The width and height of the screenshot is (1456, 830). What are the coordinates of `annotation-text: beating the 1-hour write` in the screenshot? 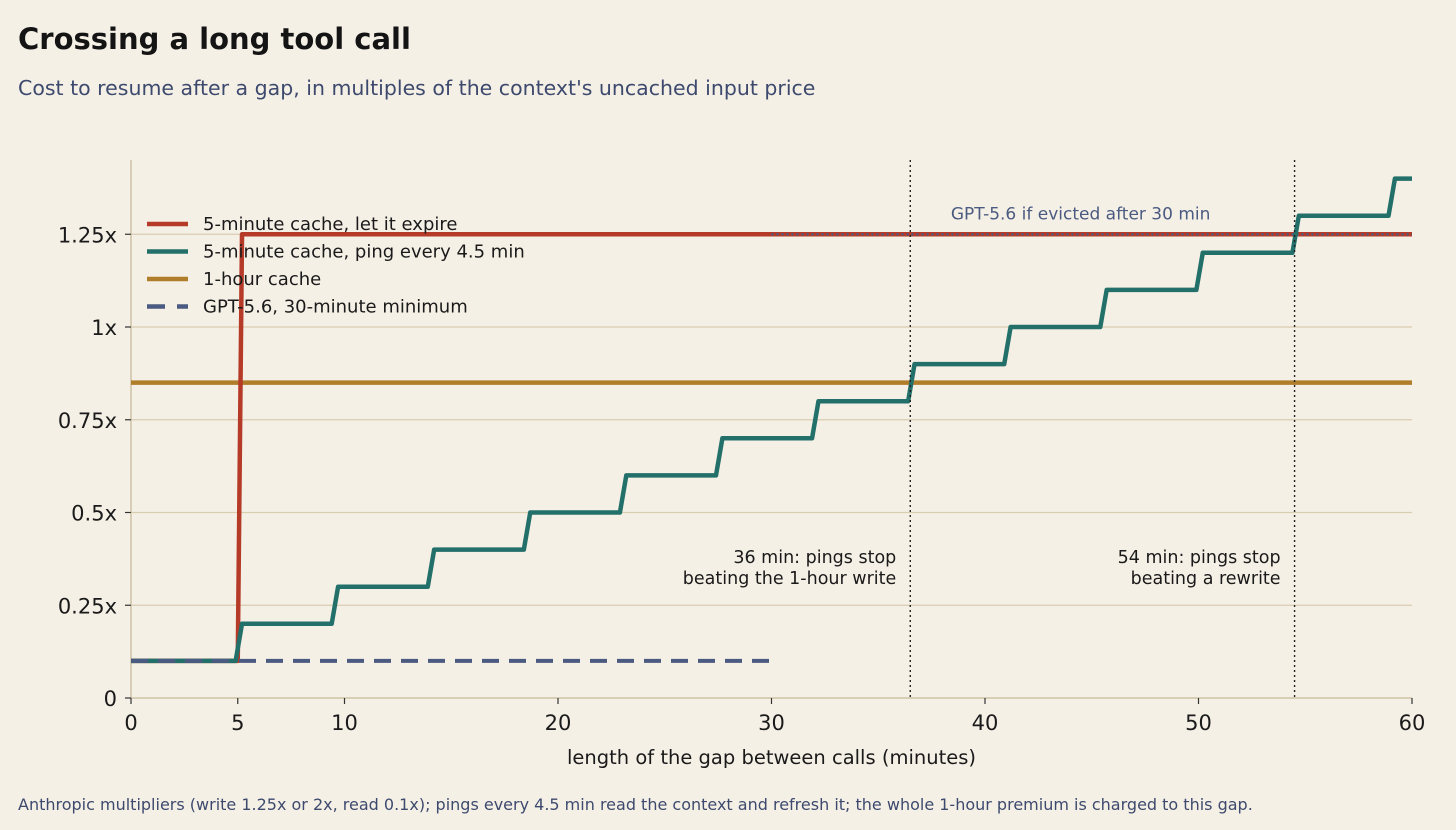 It's located at (789, 579).